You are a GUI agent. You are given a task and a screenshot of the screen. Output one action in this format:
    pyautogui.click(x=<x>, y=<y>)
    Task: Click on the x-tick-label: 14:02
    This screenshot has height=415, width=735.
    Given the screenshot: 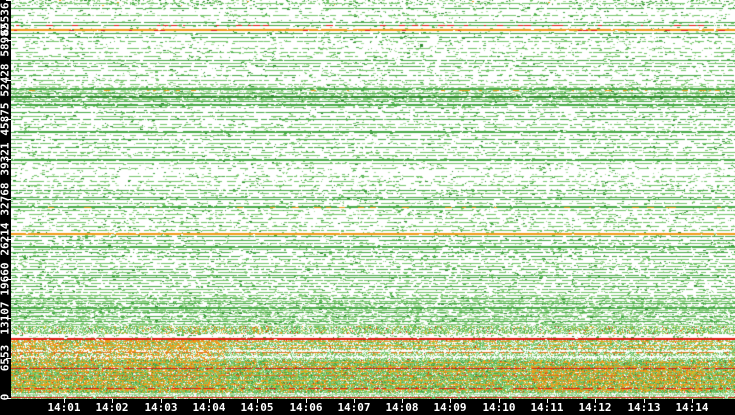 What is the action you would take?
    pyautogui.click(x=112, y=407)
    